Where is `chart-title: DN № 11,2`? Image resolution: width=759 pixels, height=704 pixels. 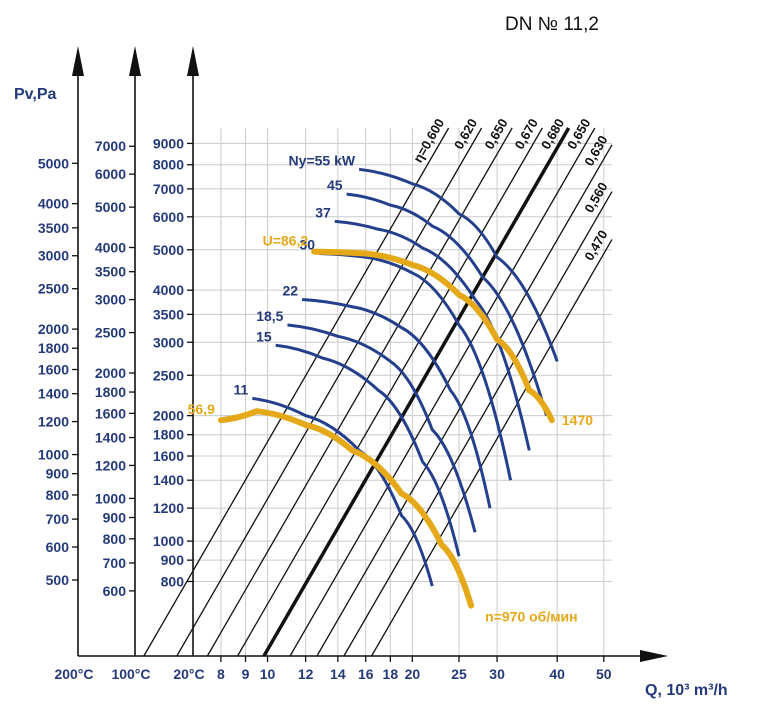
chart-title: DN № 11,2 is located at coordinates (552, 24).